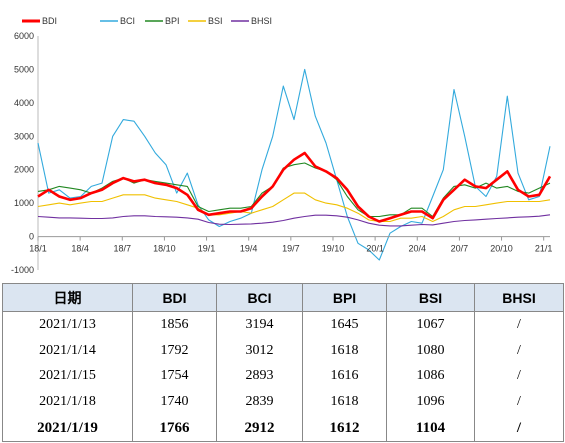 The width and height of the screenshot is (565, 443). I want to click on cell-bdi: 1754, so click(174, 376).